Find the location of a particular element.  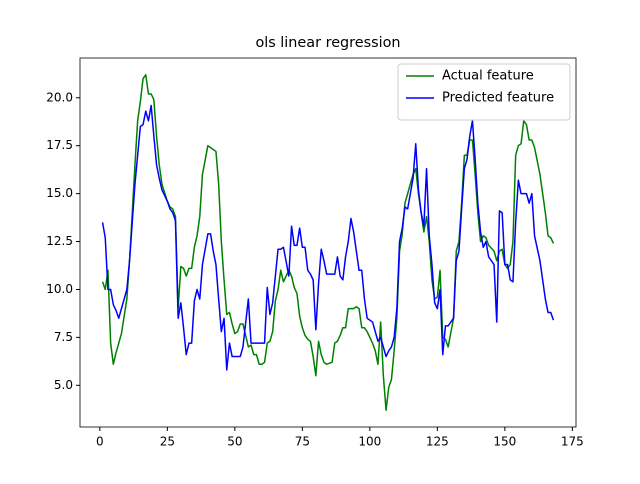

y-tick-label: 20.0 is located at coordinates (59, 97).